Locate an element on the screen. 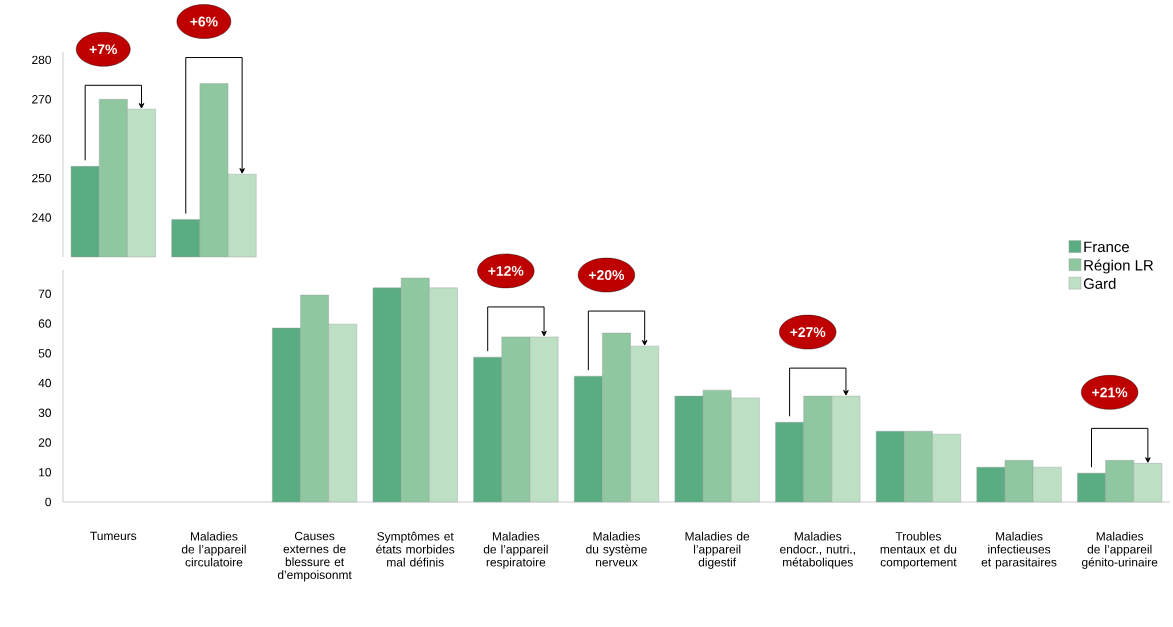 This screenshot has height=627, width=1173. annotation: +7% is located at coordinates (103, 49).